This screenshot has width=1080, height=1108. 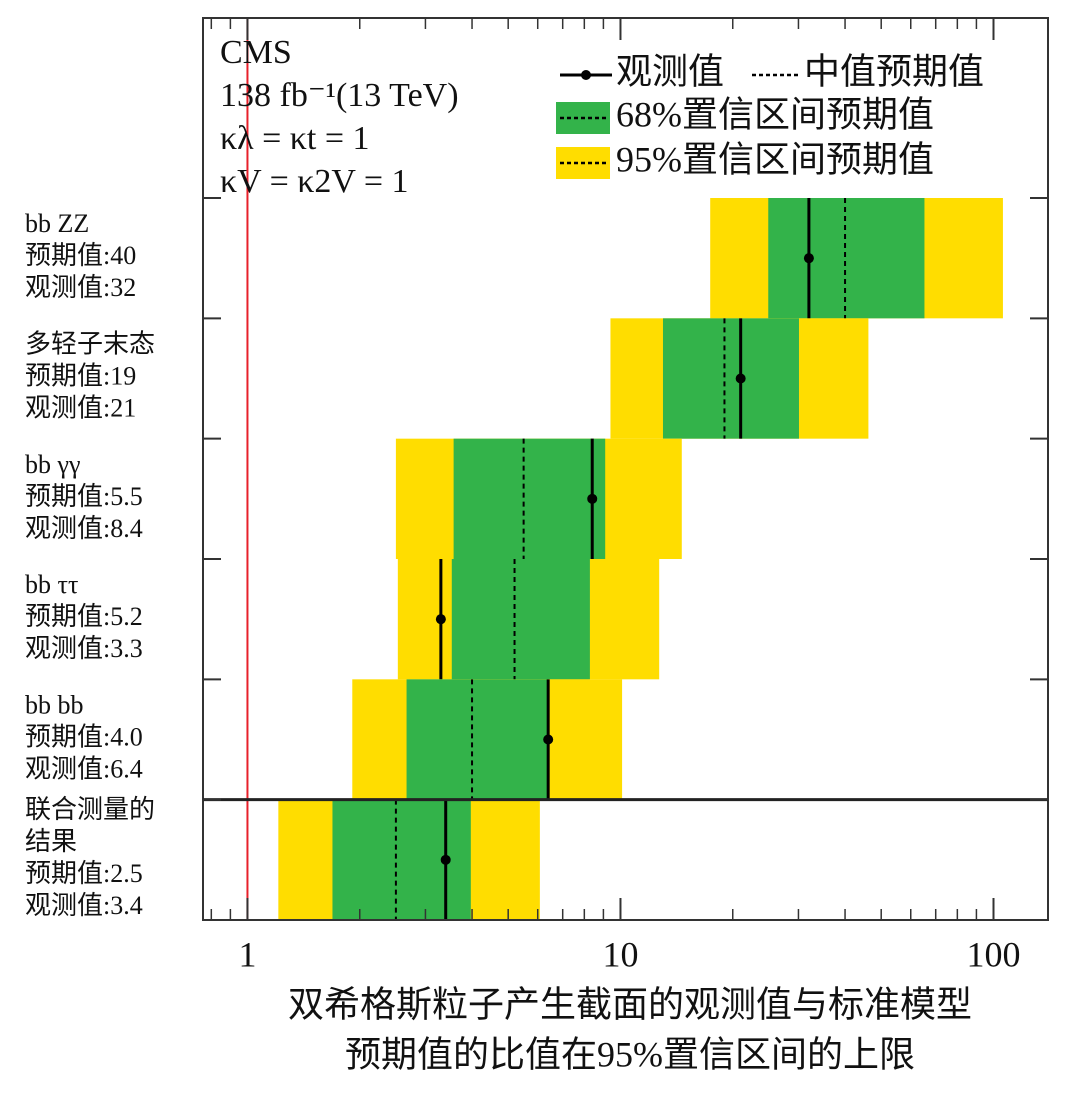 I want to click on row-value-label: 预期值:5.2, so click(x=84, y=616).